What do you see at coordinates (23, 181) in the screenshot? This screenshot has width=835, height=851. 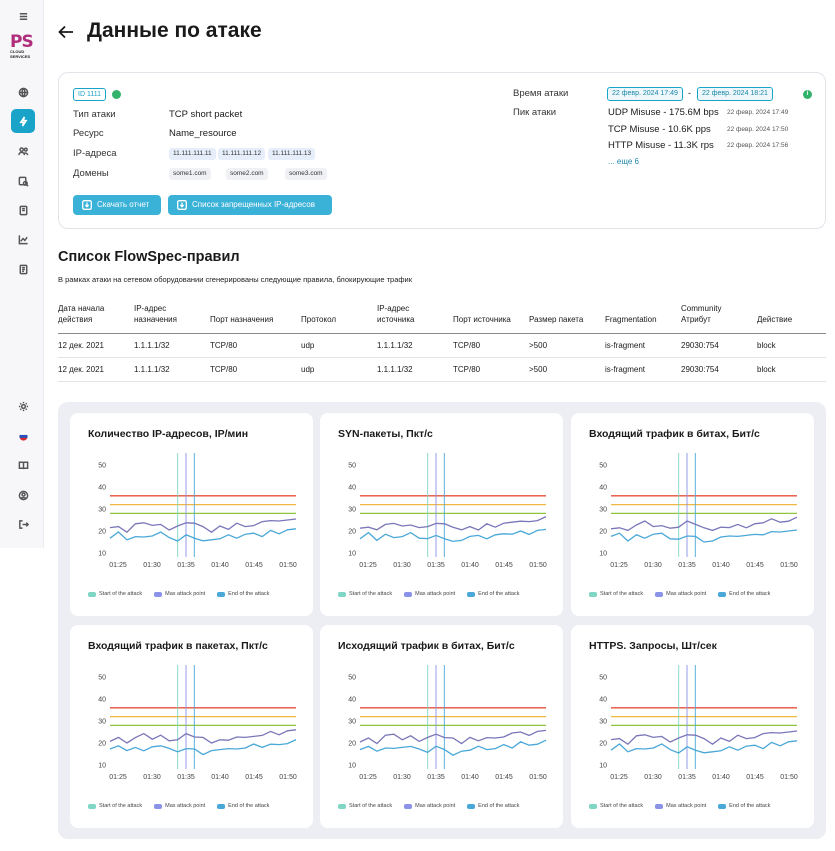 I see `settings-search-icon` at bounding box center [23, 181].